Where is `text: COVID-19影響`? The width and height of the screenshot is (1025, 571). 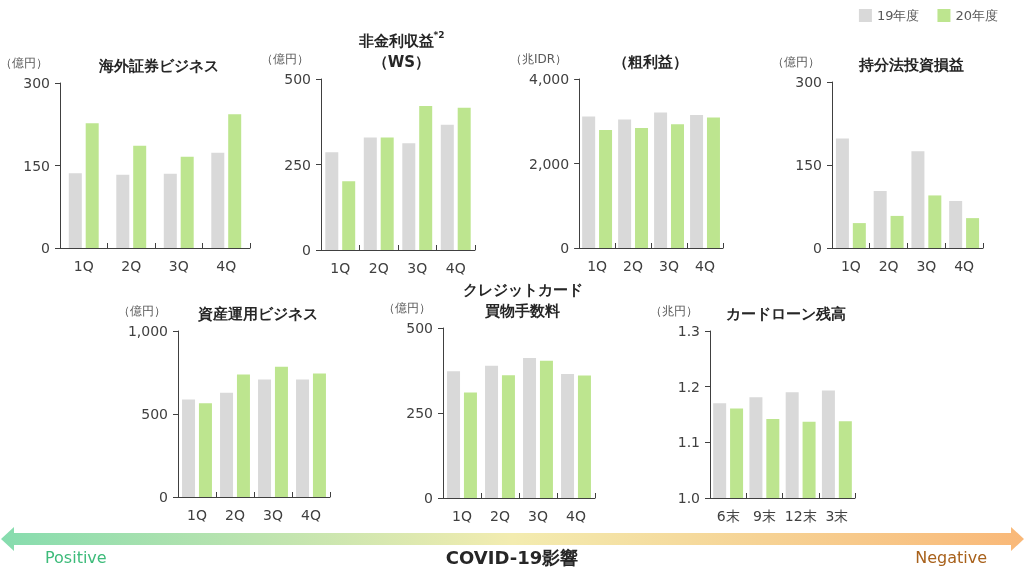
text: COVID-19影響 is located at coordinates (512, 558).